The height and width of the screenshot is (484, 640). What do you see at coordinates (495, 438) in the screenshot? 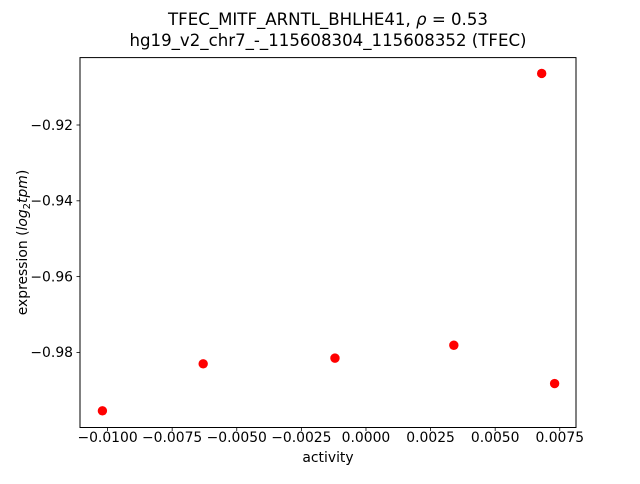
I see `x-tick-label: 0.0050` at bounding box center [495, 438].